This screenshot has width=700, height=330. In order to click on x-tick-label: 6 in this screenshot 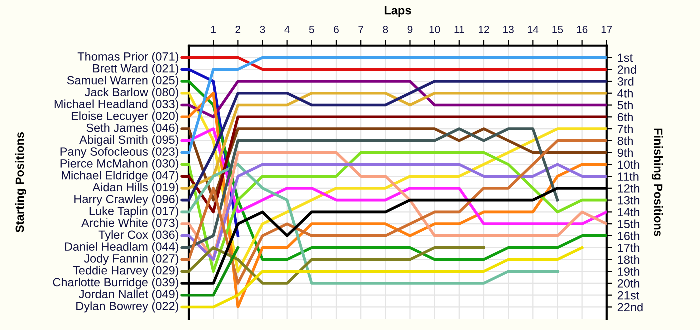, I will do `click(336, 30)`.